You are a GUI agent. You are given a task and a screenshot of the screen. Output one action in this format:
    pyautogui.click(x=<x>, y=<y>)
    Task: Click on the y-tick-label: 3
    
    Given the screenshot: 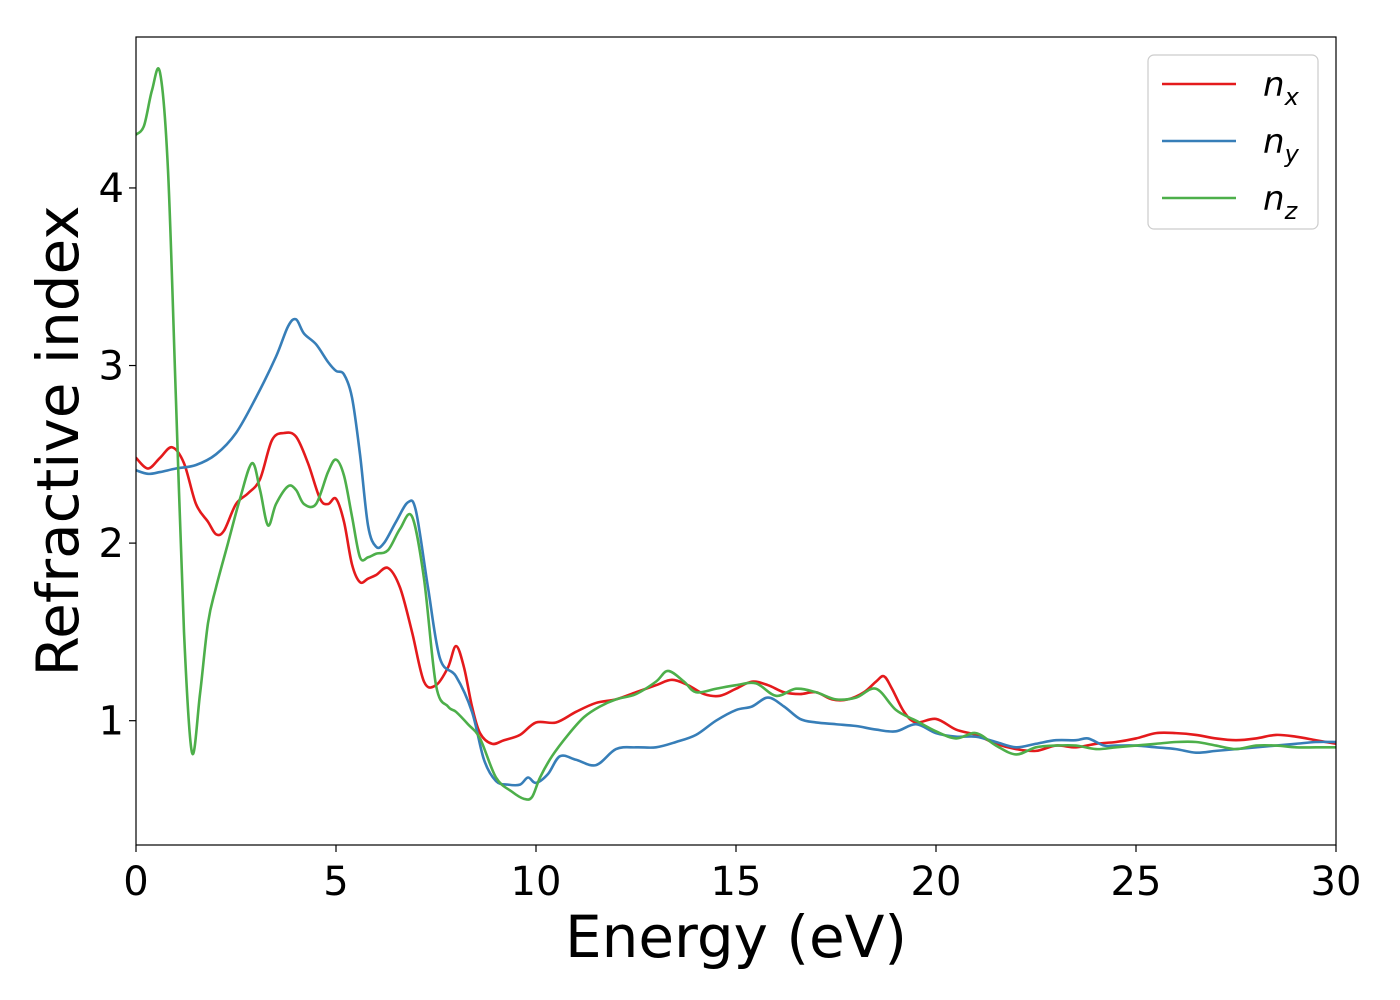 What is the action you would take?
    pyautogui.click(x=111, y=367)
    